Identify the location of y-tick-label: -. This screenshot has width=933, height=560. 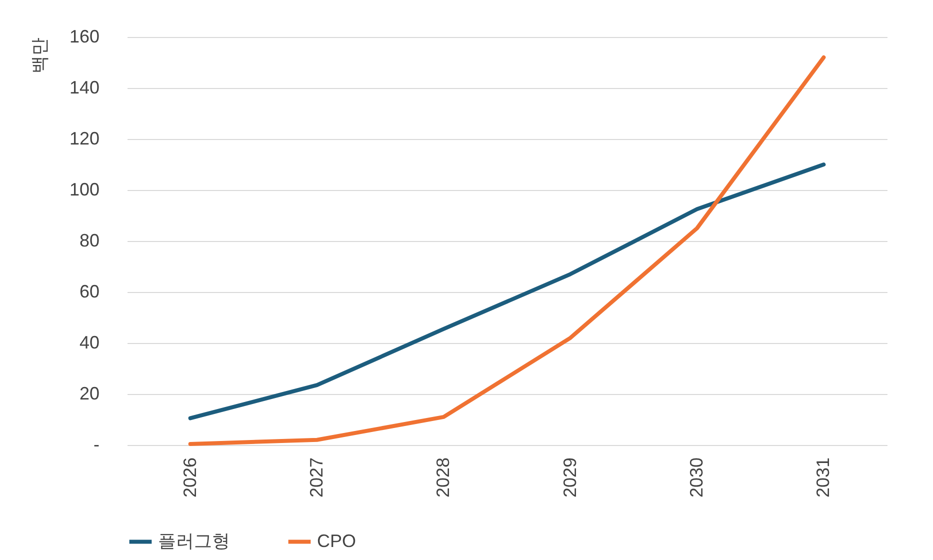
(97, 444).